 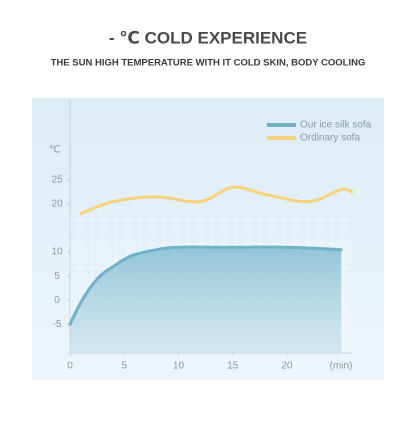 I want to click on y-axis-label: ℃, so click(x=54, y=150).